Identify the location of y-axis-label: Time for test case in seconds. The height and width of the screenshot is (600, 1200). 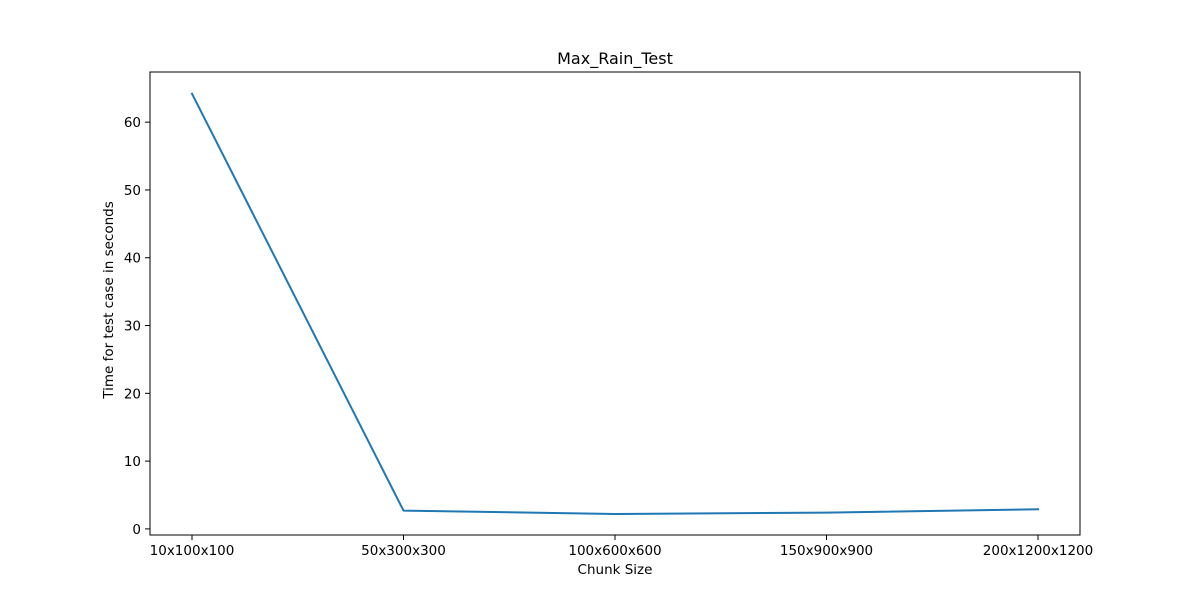
(109, 300).